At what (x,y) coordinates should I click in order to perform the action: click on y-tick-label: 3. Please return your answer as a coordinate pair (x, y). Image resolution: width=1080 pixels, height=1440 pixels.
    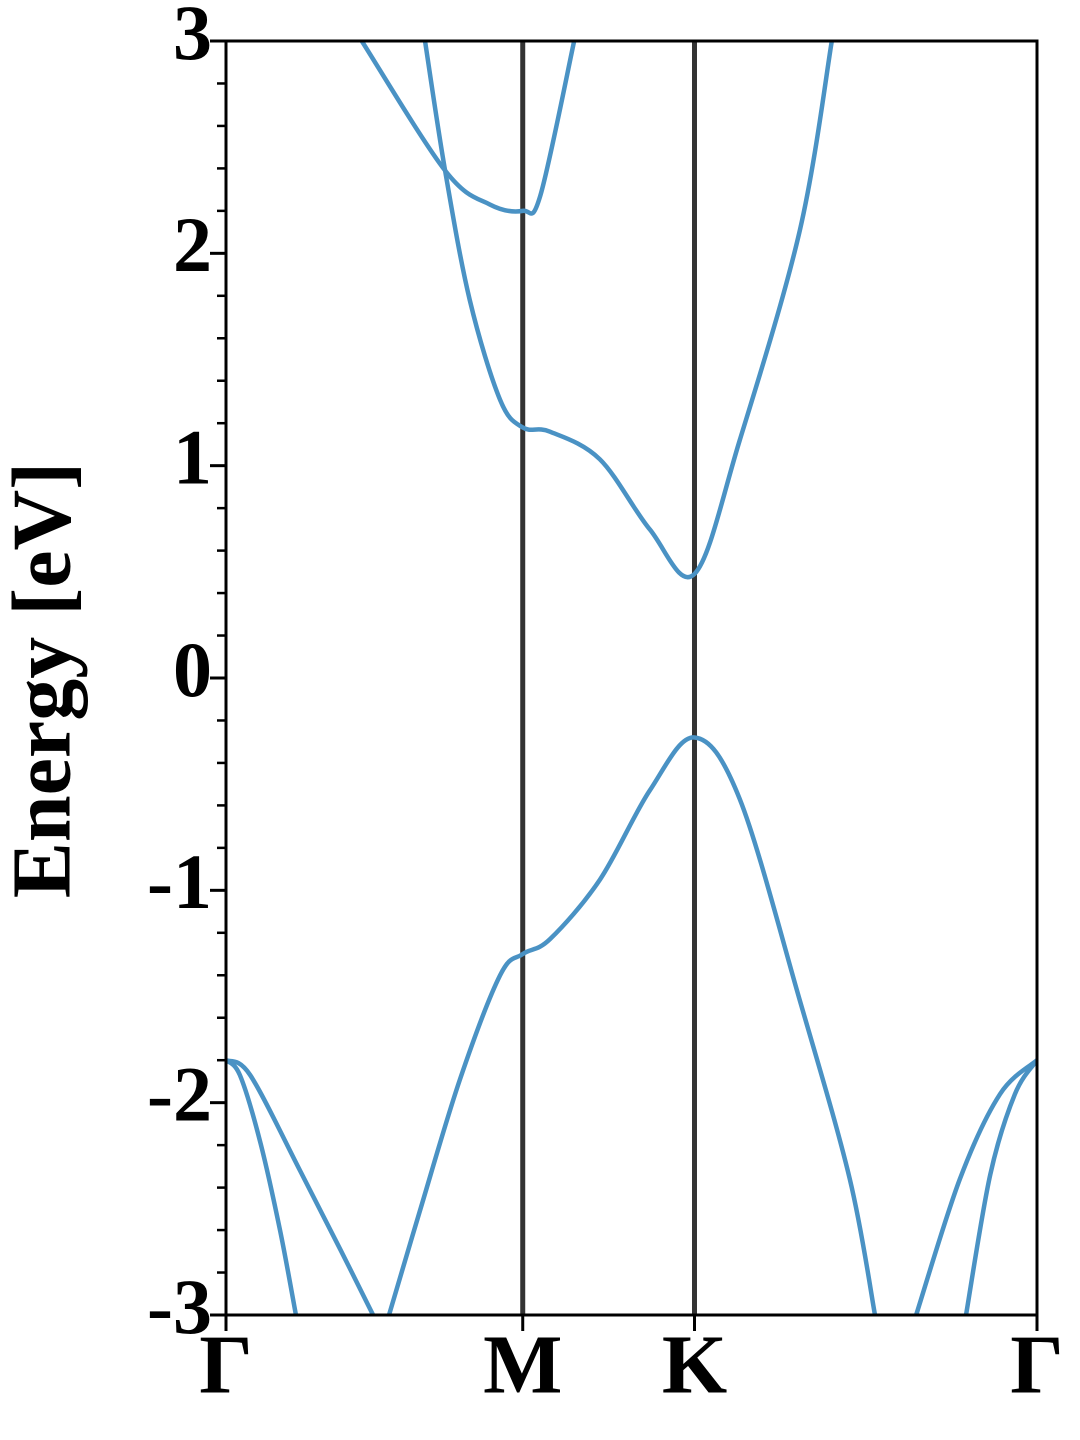
    Looking at the image, I should click on (192, 38).